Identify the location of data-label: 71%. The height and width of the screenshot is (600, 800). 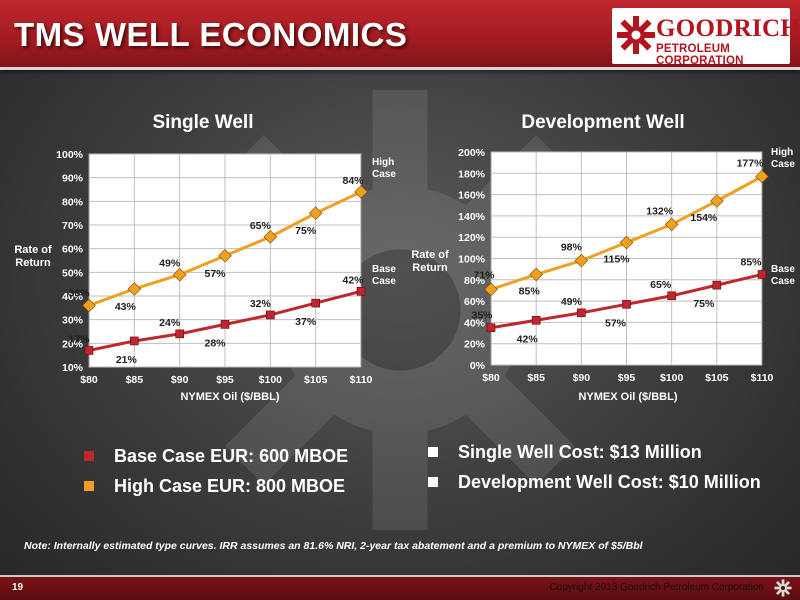
(484, 275).